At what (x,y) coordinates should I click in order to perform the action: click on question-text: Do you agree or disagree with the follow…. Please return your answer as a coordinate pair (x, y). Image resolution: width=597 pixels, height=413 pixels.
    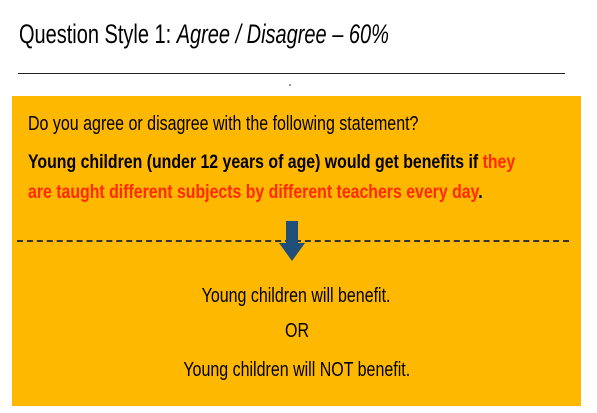
    Looking at the image, I should click on (223, 124).